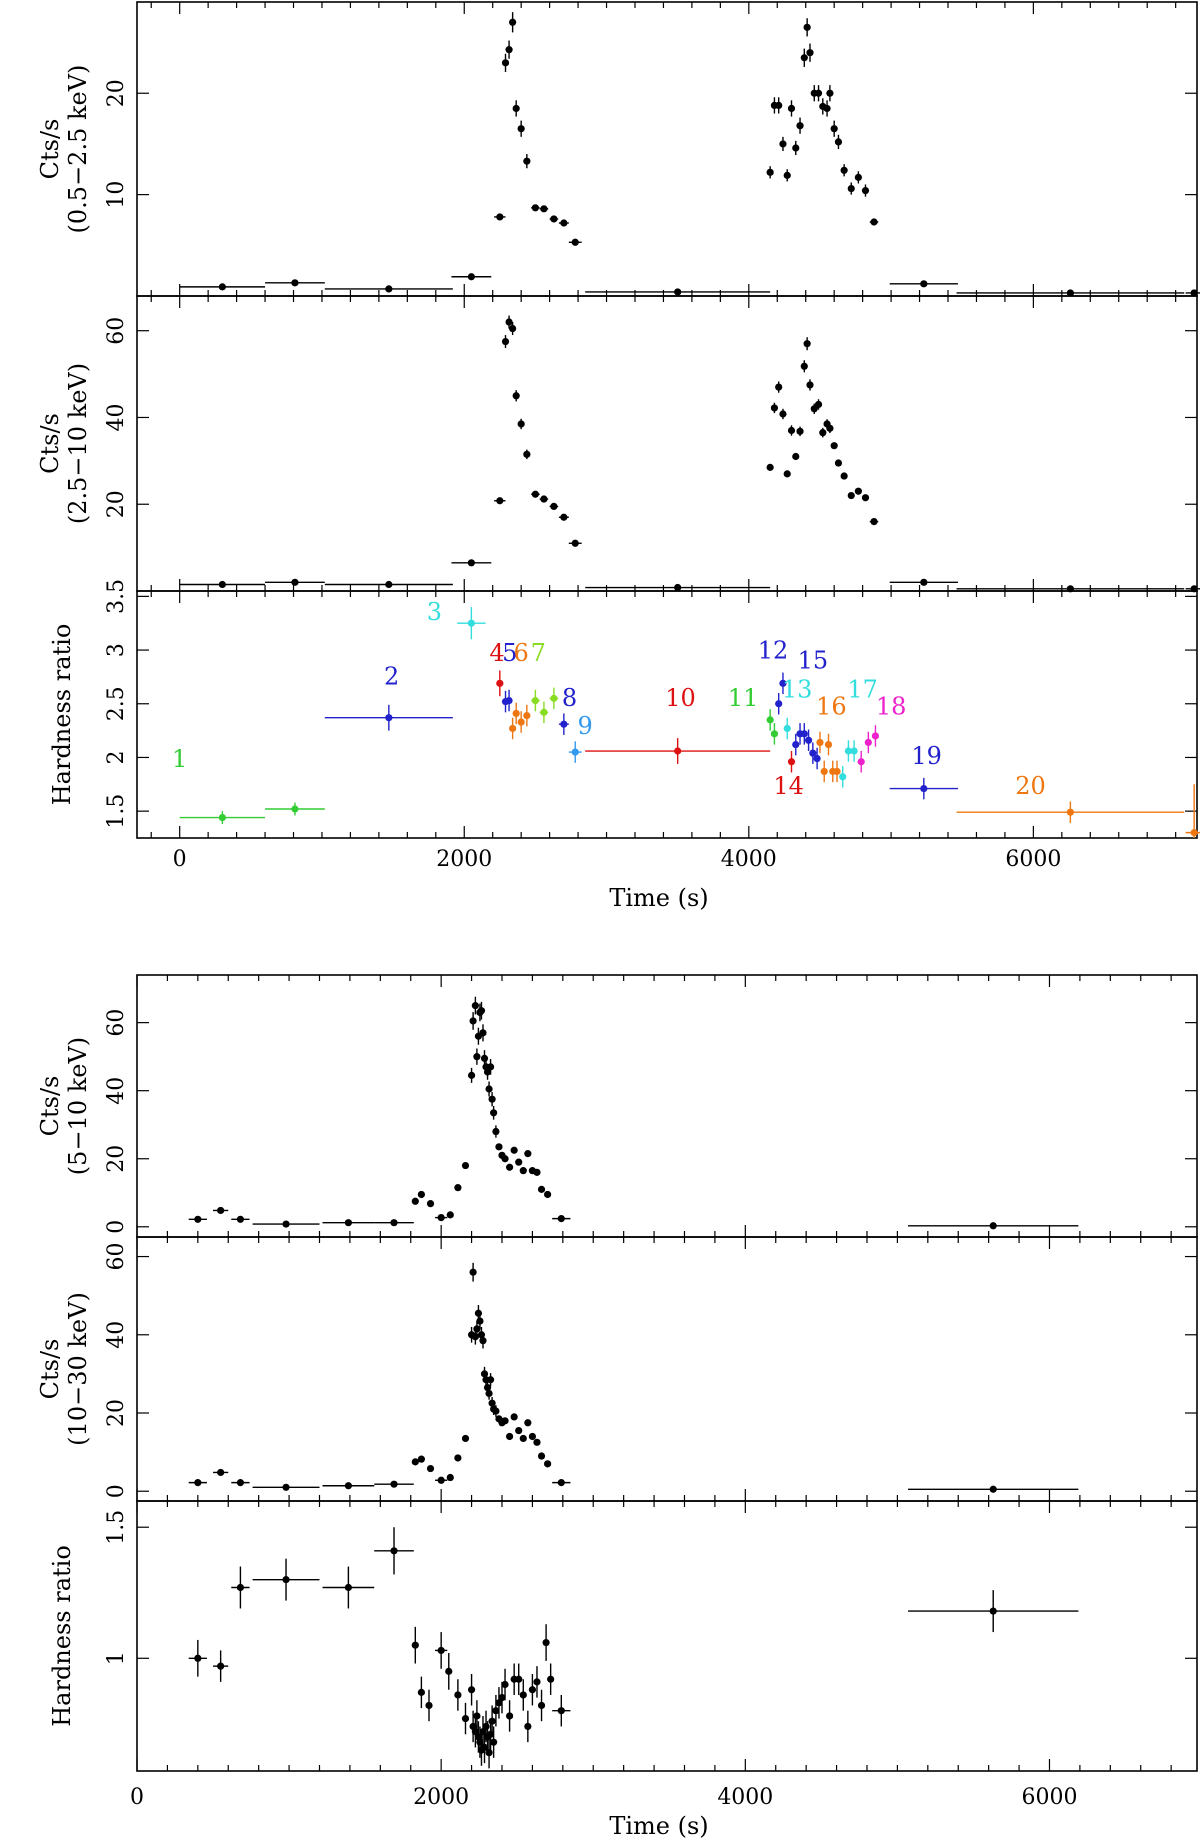 Image resolution: width=1200 pixels, height=1838 pixels. What do you see at coordinates (862, 689) in the screenshot?
I see `segment-label: 17` at bounding box center [862, 689].